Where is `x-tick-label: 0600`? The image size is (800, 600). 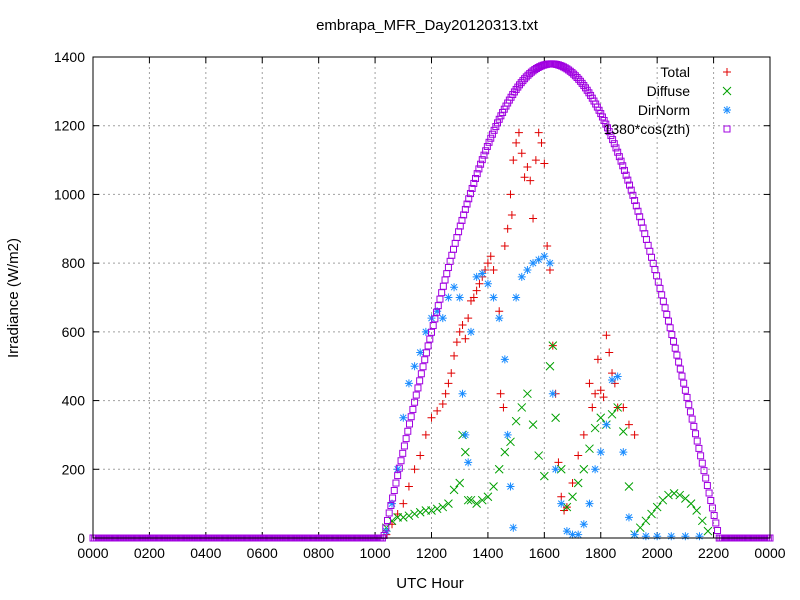
x-tick-label: 0600 is located at coordinates (262, 553).